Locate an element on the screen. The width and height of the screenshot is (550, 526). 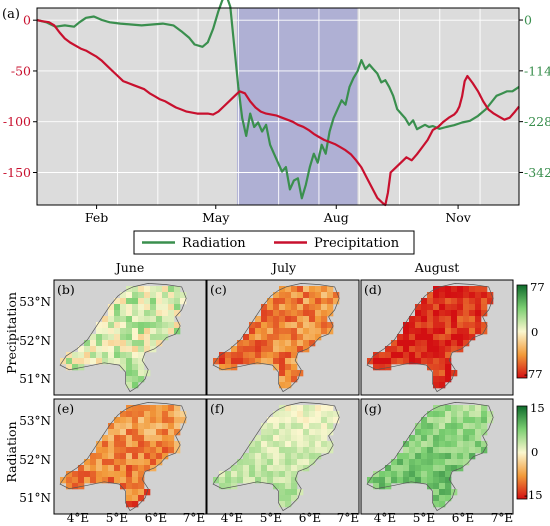
x-tick-label: Feb is located at coordinates (96, 217).